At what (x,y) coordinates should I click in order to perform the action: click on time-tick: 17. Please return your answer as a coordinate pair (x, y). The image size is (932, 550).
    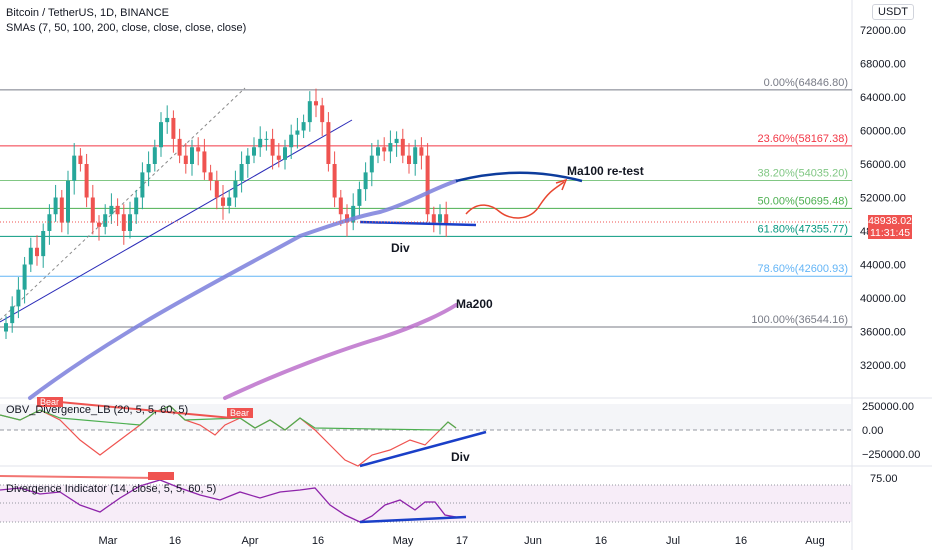
    Looking at the image, I should click on (462, 541).